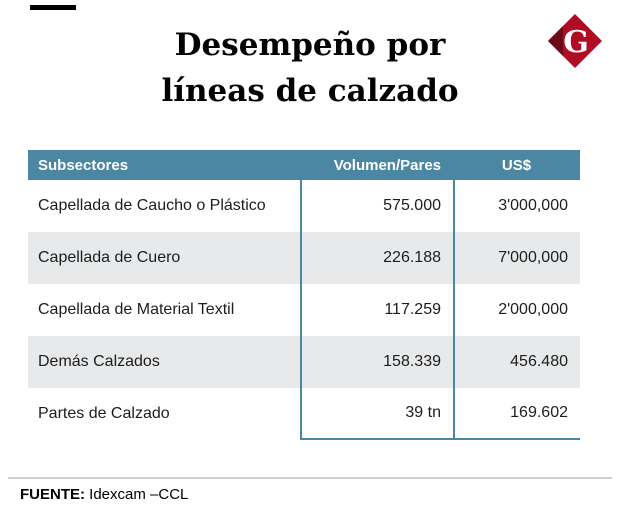 The image size is (620, 528). What do you see at coordinates (516, 362) in the screenshot?
I see `cell-usd: 456.480` at bounding box center [516, 362].